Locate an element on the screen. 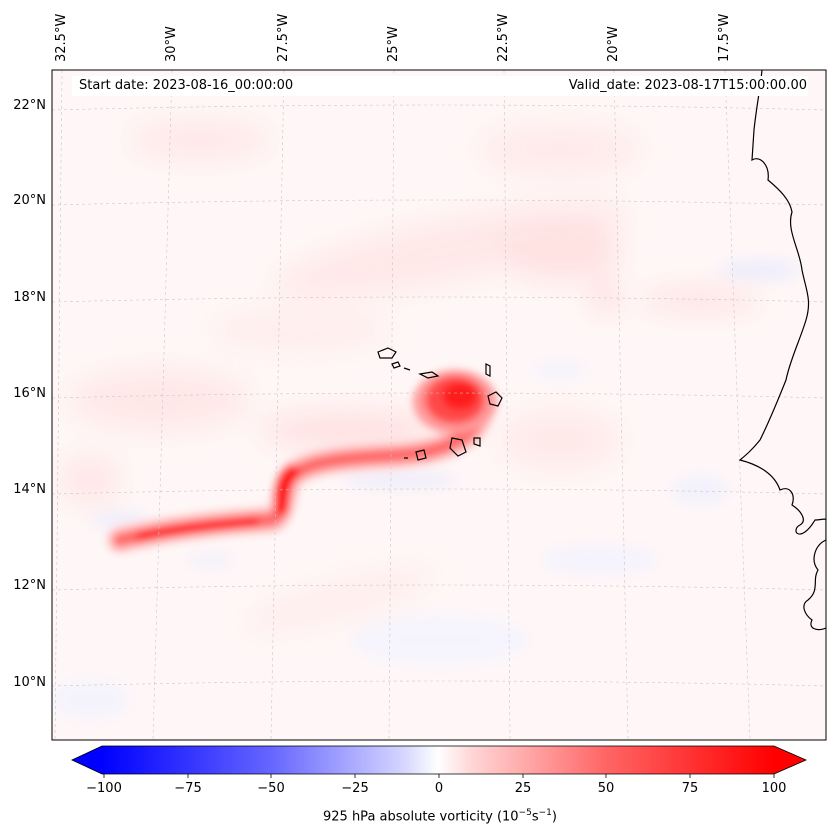 Image resolution: width=837 pixels, height=839 pixels. colorbar-tick-label: −75 is located at coordinates (188, 788).